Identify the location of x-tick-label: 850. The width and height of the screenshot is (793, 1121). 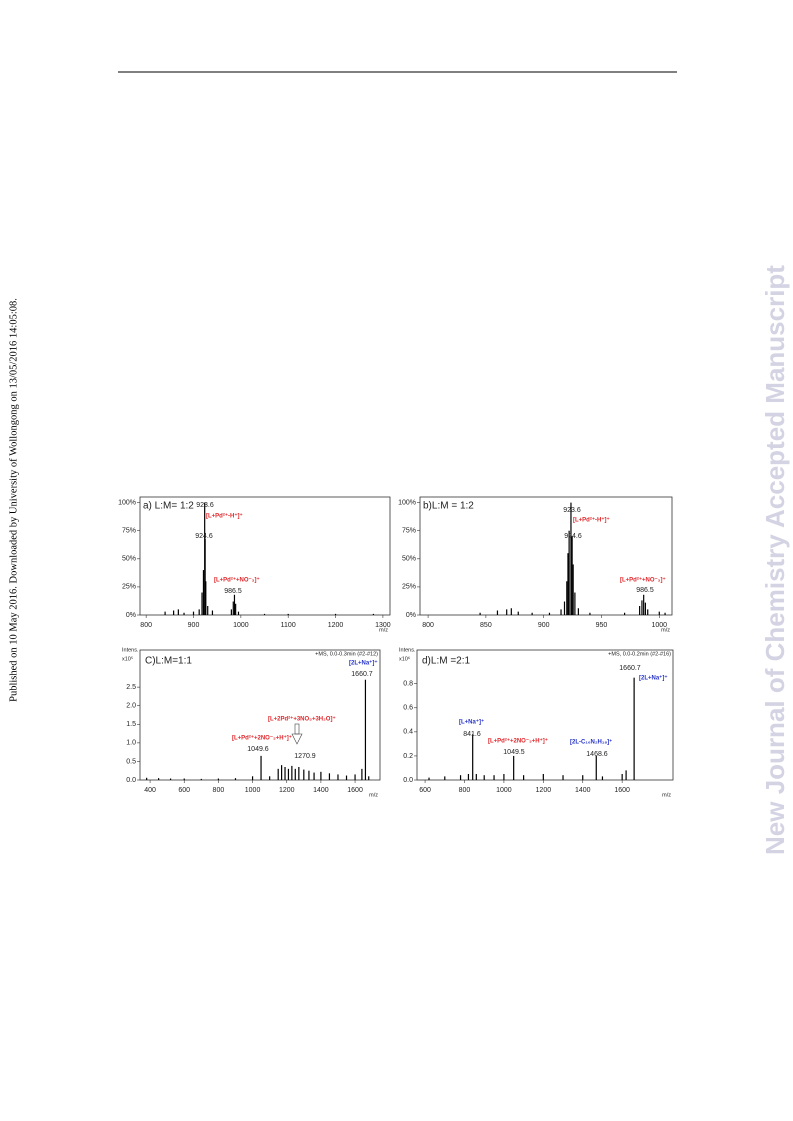
(486, 625).